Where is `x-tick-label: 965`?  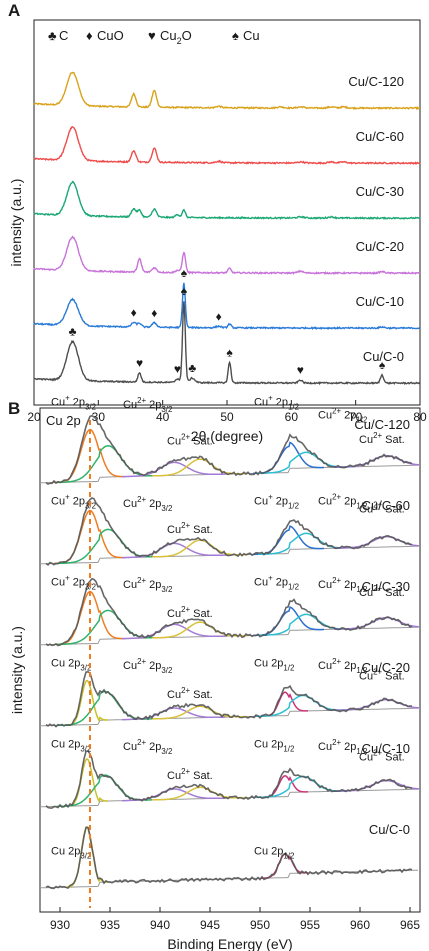 x-tick-label: 965 is located at coordinates (410, 925).